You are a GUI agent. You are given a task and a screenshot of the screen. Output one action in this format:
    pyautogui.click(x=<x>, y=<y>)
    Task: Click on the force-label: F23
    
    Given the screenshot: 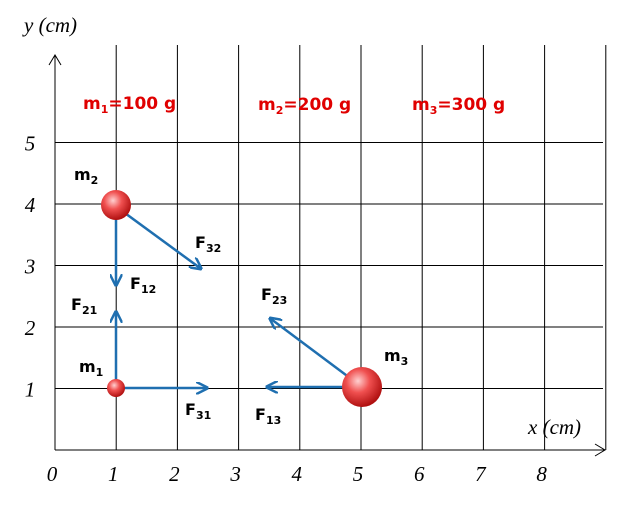 What is the action you would take?
    pyautogui.click(x=274, y=296)
    